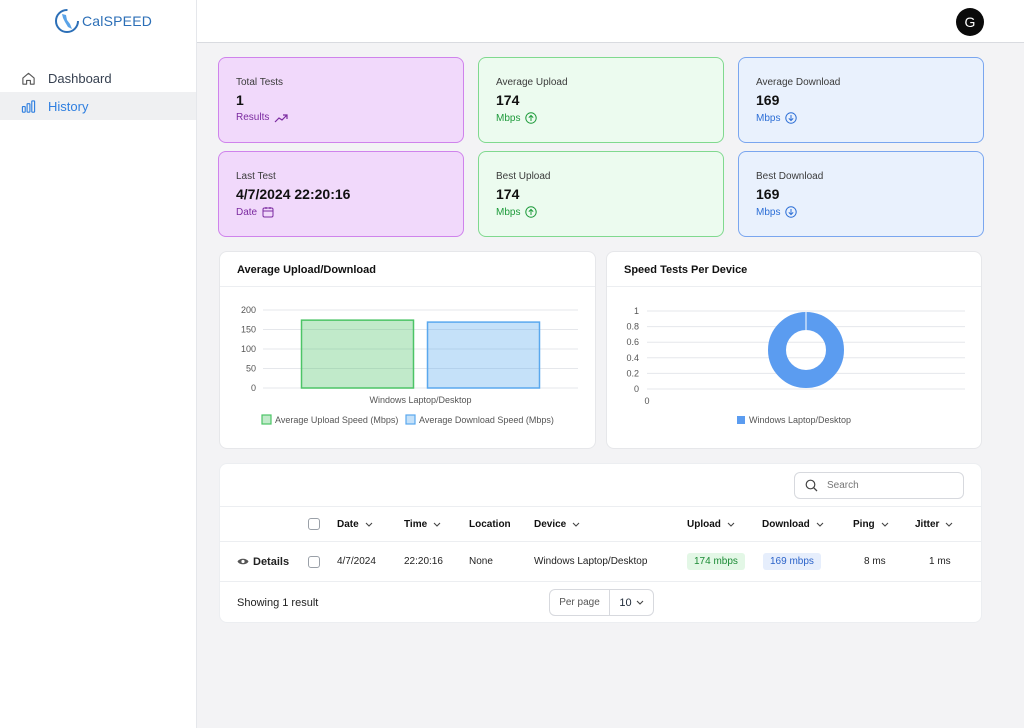  Describe the element at coordinates (268, 212) in the screenshot. I see `calendar-icon` at that location.